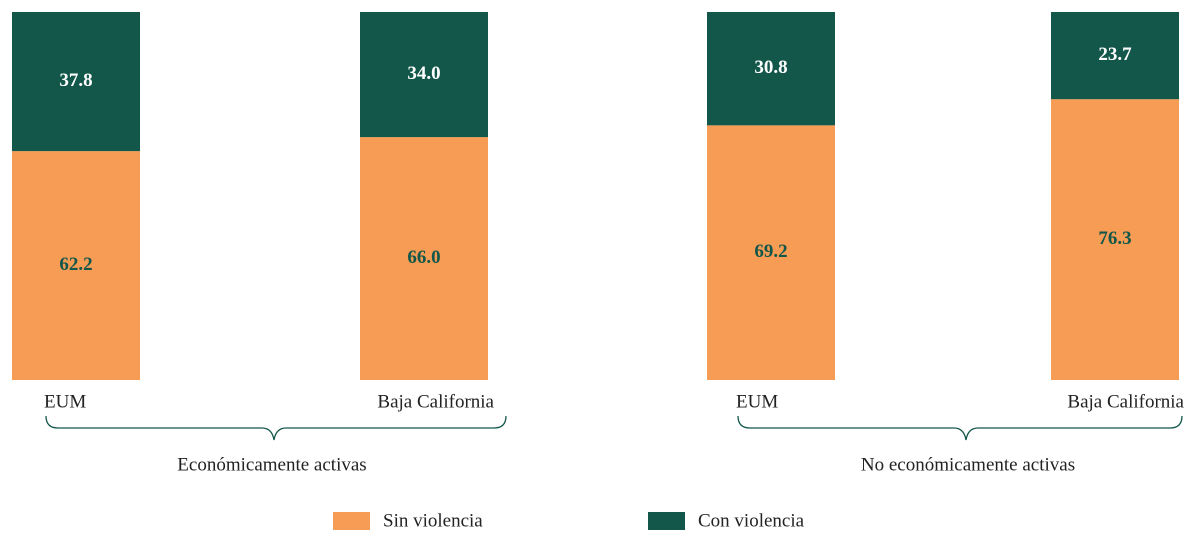  I want to click on value-label: 34.0, so click(423, 73).